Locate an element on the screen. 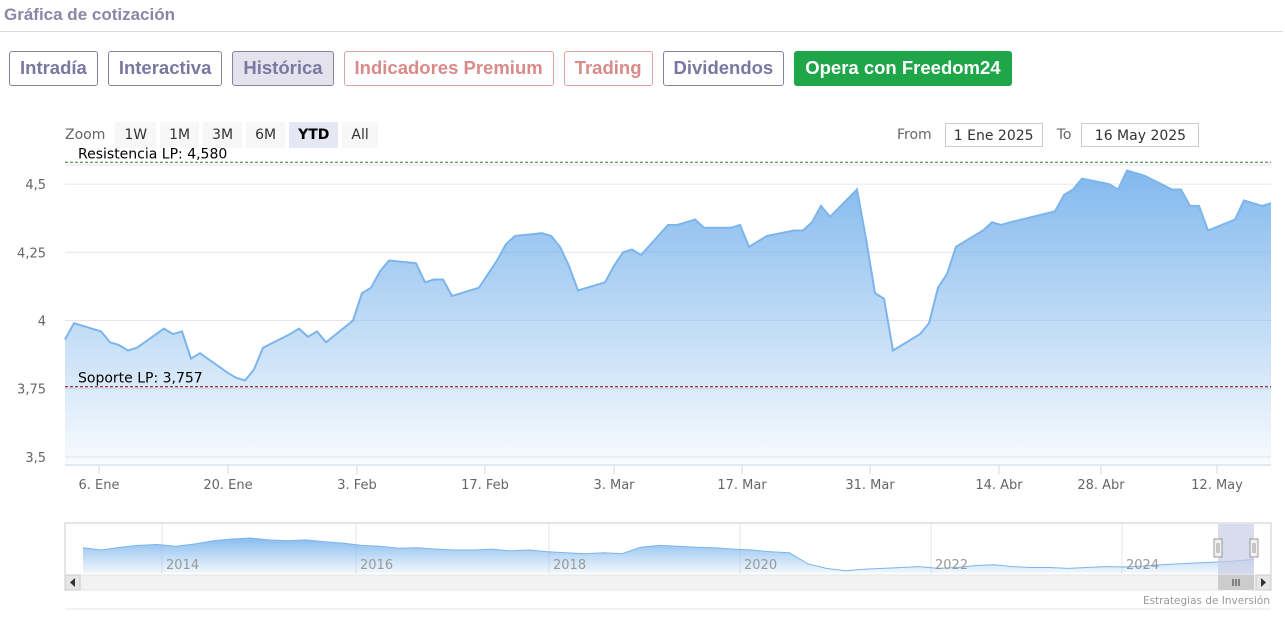  navigator-left-handle is located at coordinates (1218, 548).